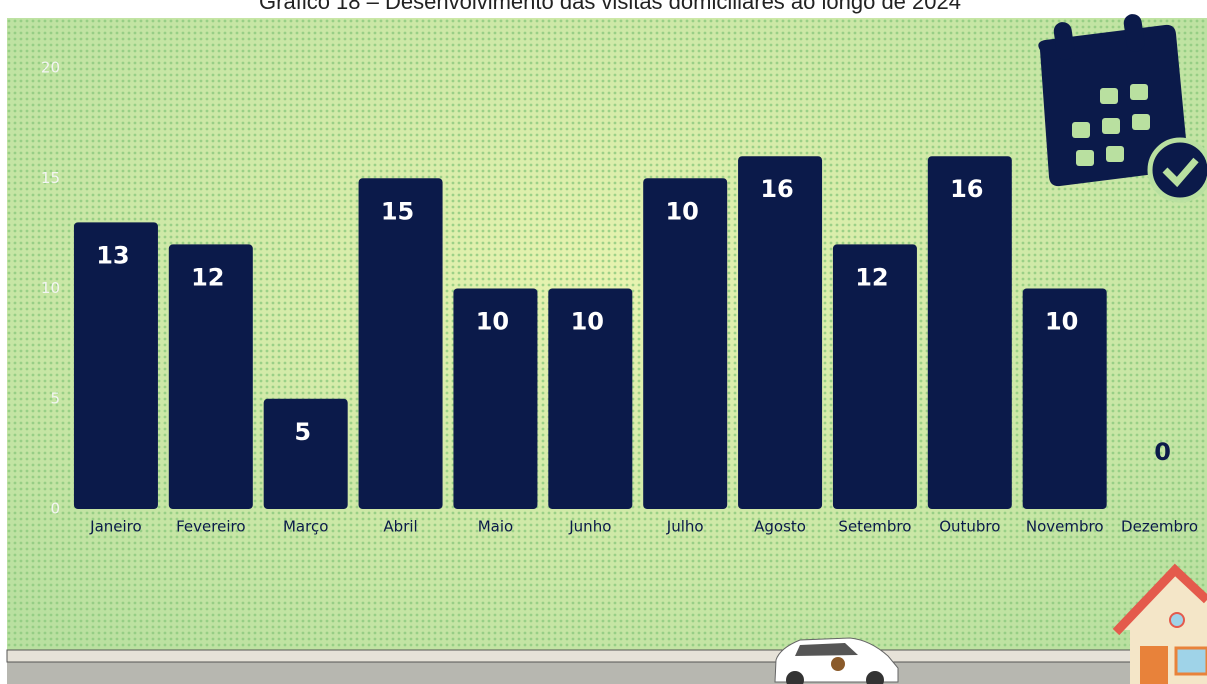 Image resolution: width=1207 pixels, height=684 pixels. Describe the element at coordinates (112, 255) in the screenshot. I see `value-label: 13` at that location.